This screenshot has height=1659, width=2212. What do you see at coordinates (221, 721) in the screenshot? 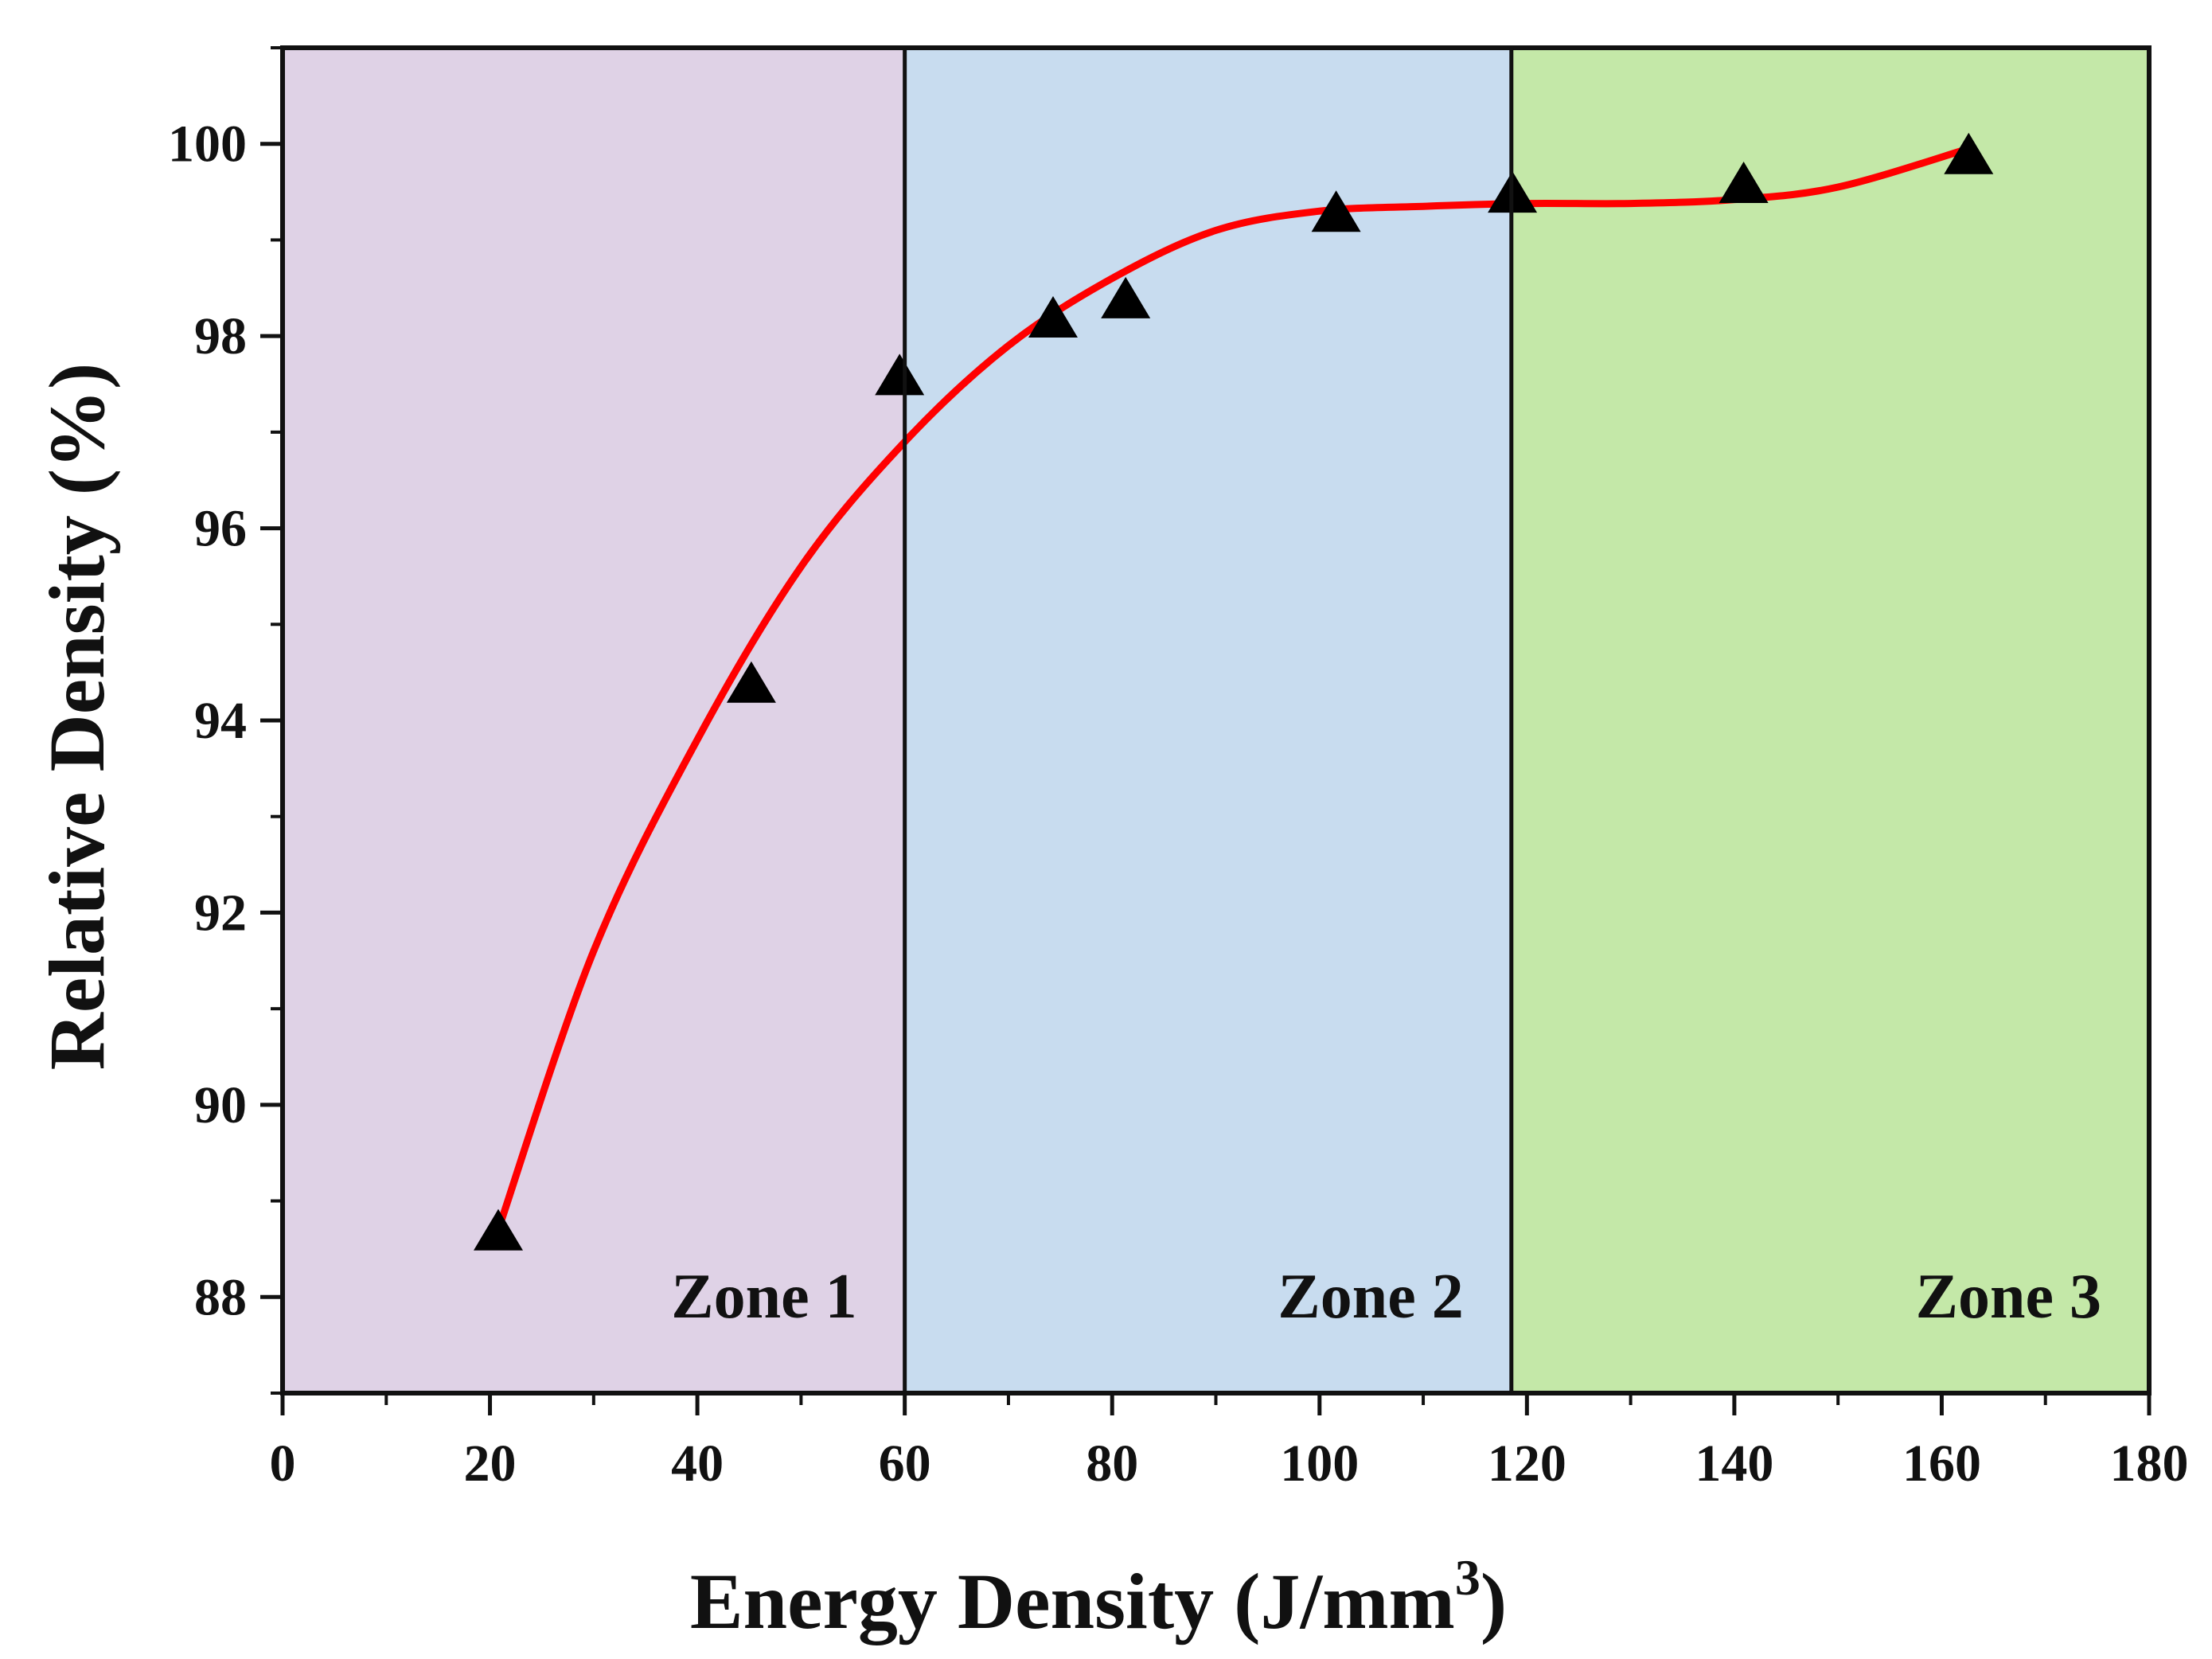
I see `y-tick-label: 94` at bounding box center [221, 721].